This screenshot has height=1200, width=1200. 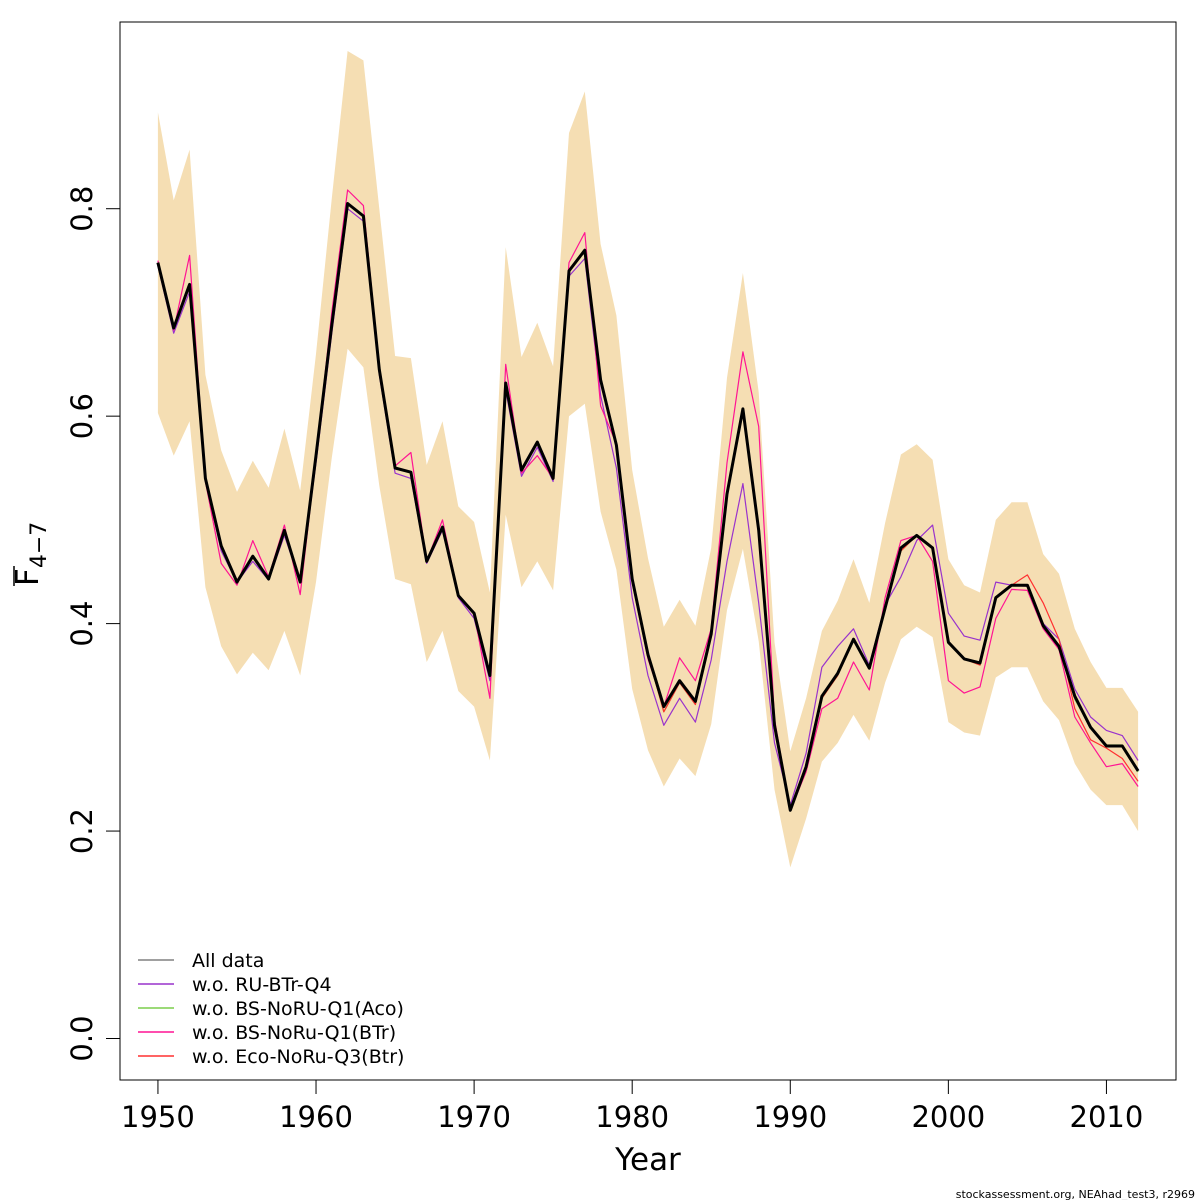 I want to click on y-tick-label: 0.2, so click(x=82, y=831).